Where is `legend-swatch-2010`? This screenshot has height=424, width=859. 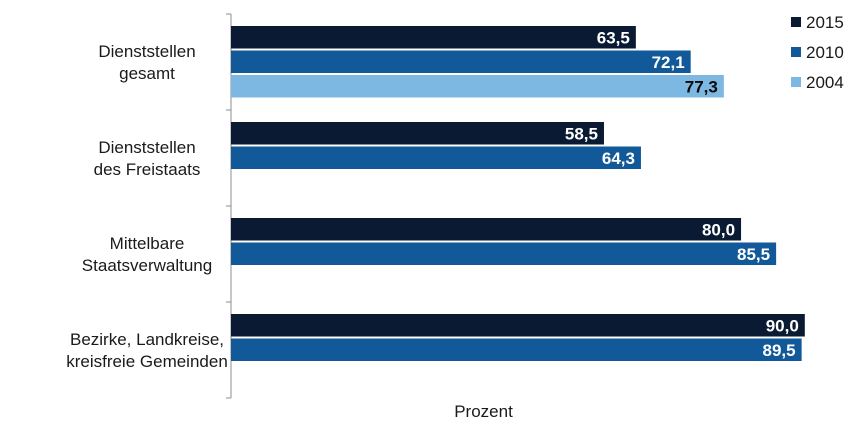
legend-swatch-2010 is located at coordinates (796, 52).